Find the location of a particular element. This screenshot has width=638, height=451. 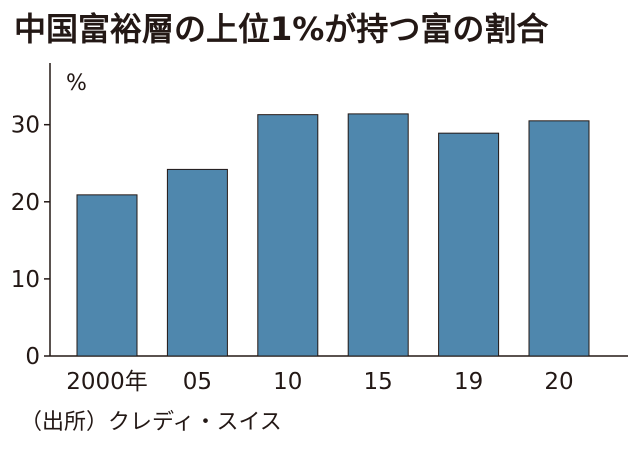

y-tick-label: 30 is located at coordinates (25, 126).